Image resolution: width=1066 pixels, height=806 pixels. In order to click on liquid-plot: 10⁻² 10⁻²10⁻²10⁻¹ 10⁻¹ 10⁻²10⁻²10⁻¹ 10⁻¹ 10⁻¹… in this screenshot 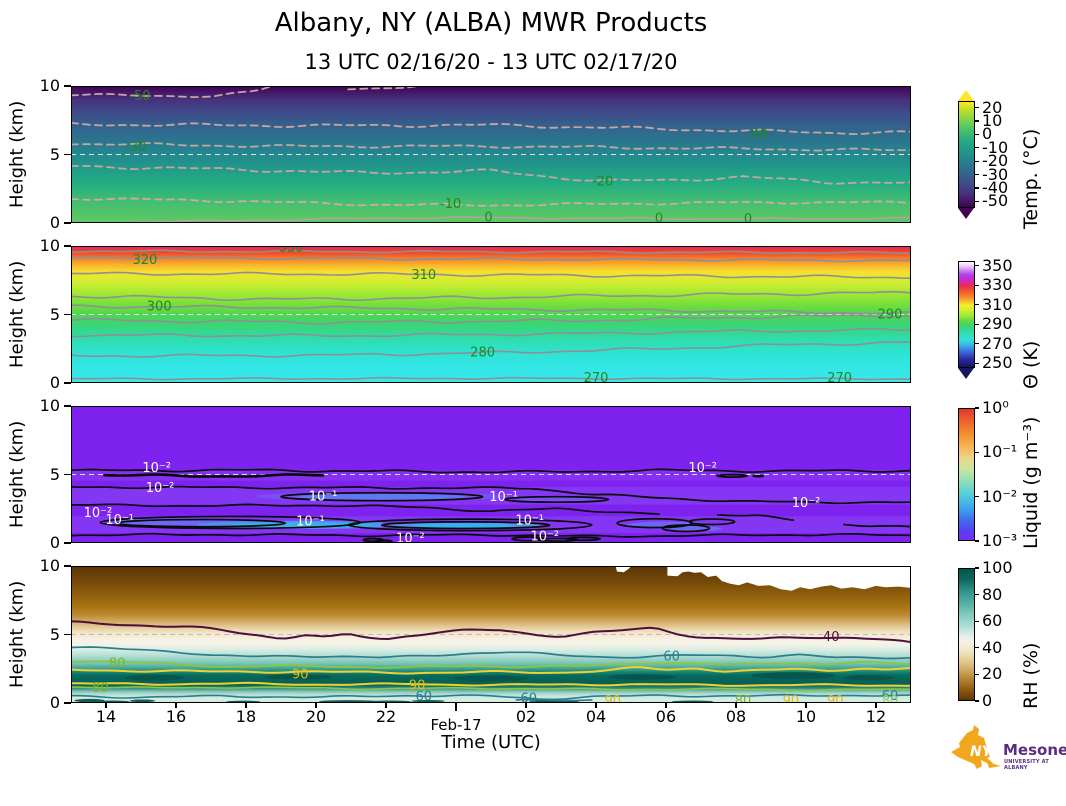, I will do `click(491, 474)`.